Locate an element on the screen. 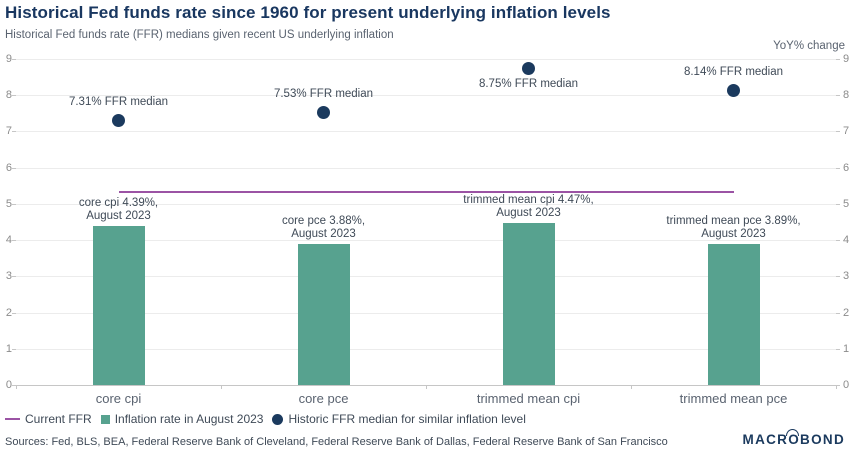  legend-item-label: Inflation rate in August 2023 is located at coordinates (189, 419).